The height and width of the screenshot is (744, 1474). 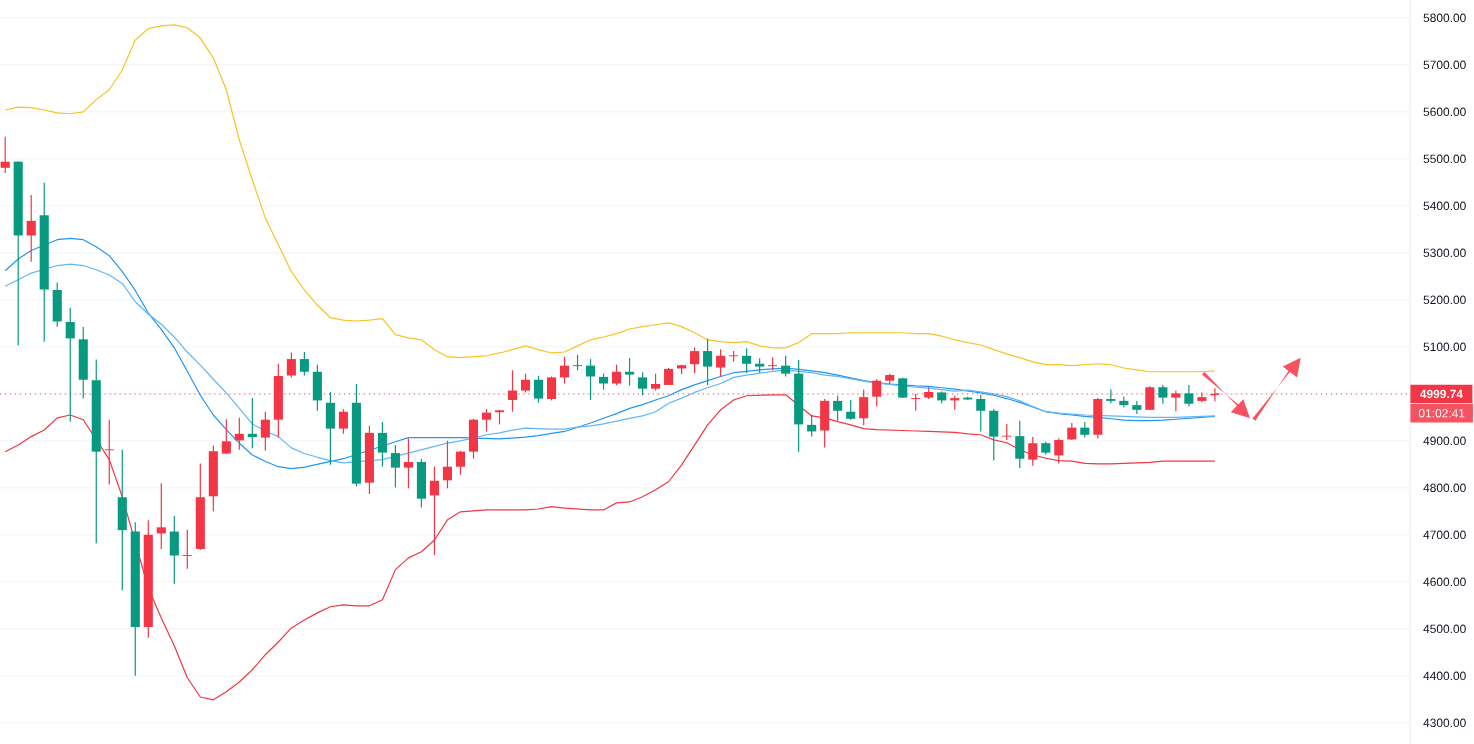 What do you see at coordinates (1444, 723) in the screenshot?
I see `y-tick-label: 4300.00` at bounding box center [1444, 723].